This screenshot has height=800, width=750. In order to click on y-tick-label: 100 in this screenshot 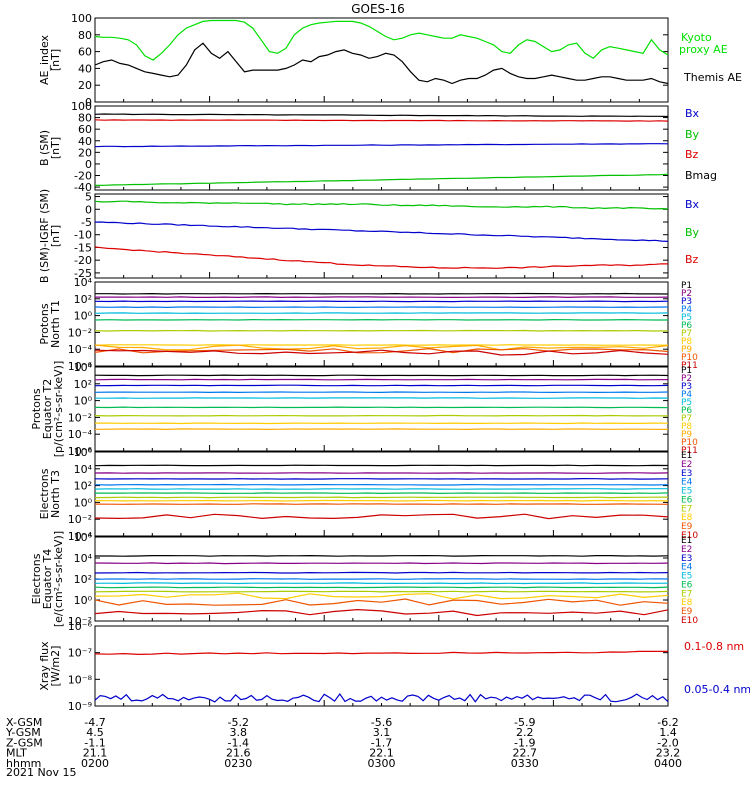, I will do `click(81, 106)`.